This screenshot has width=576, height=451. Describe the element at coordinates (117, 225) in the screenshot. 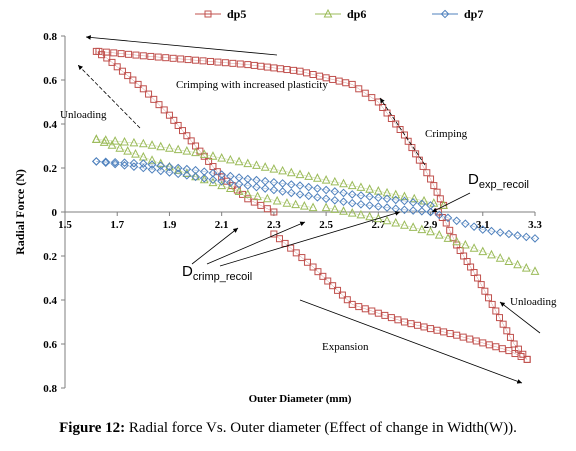

I see `x-tick-label: 1.7` at that location.